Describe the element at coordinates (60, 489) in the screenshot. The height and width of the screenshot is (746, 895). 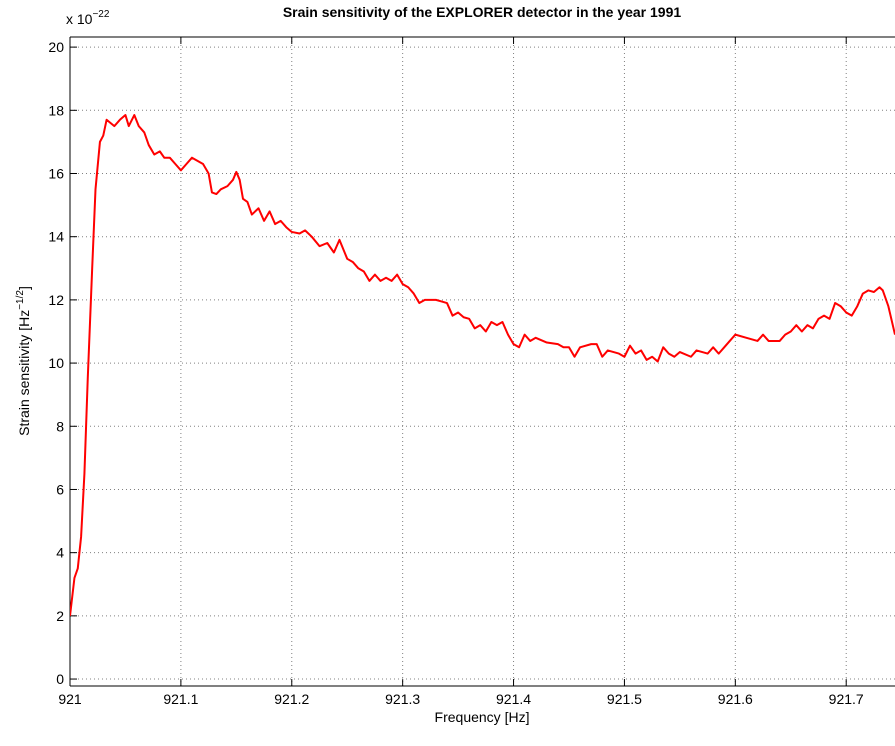
I see `y-tick-label: 6` at that location.